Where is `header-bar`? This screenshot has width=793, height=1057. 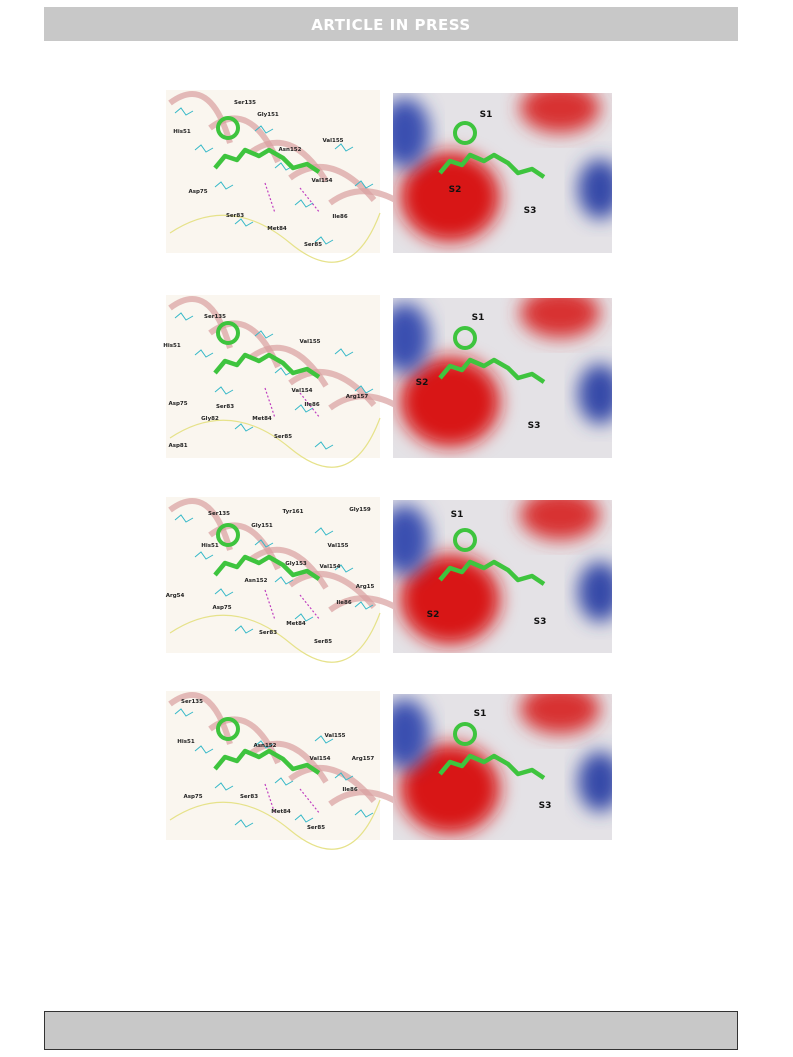 header-bar is located at coordinates (391, 24).